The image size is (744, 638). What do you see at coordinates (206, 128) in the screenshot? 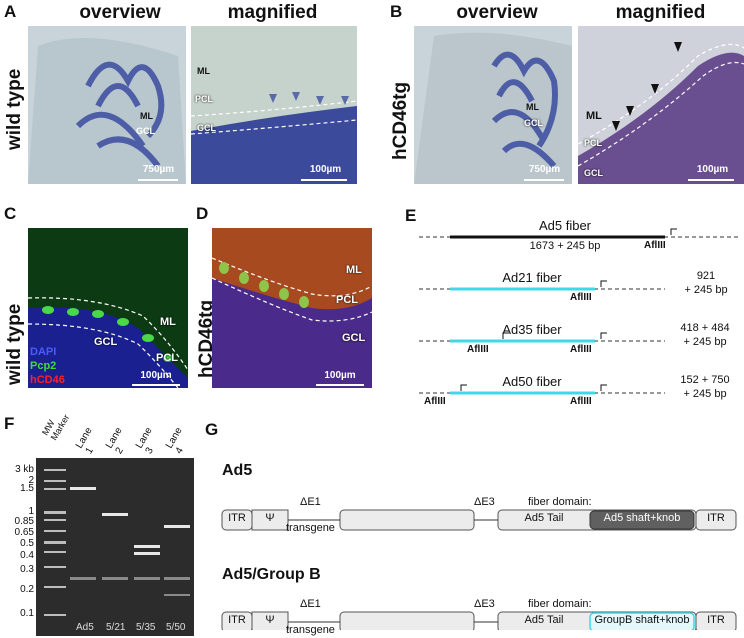
I see `panel-a-mg-gcl: GCL` at bounding box center [206, 128].